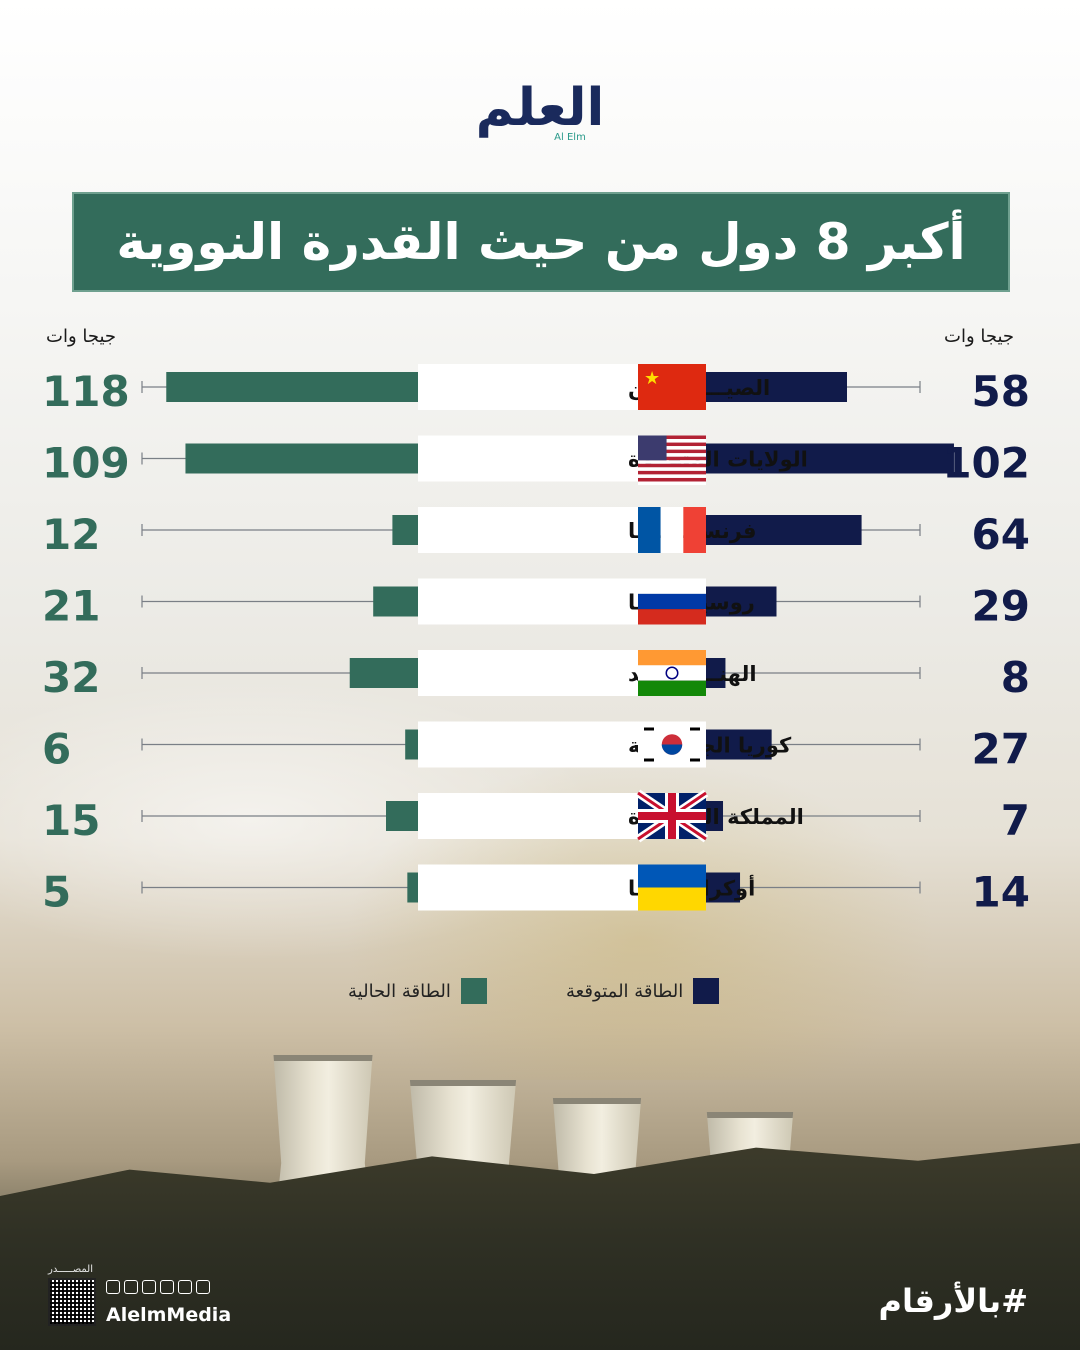  Describe the element at coordinates (706, 991) in the screenshot. I see `legend-projected-swatch` at that location.